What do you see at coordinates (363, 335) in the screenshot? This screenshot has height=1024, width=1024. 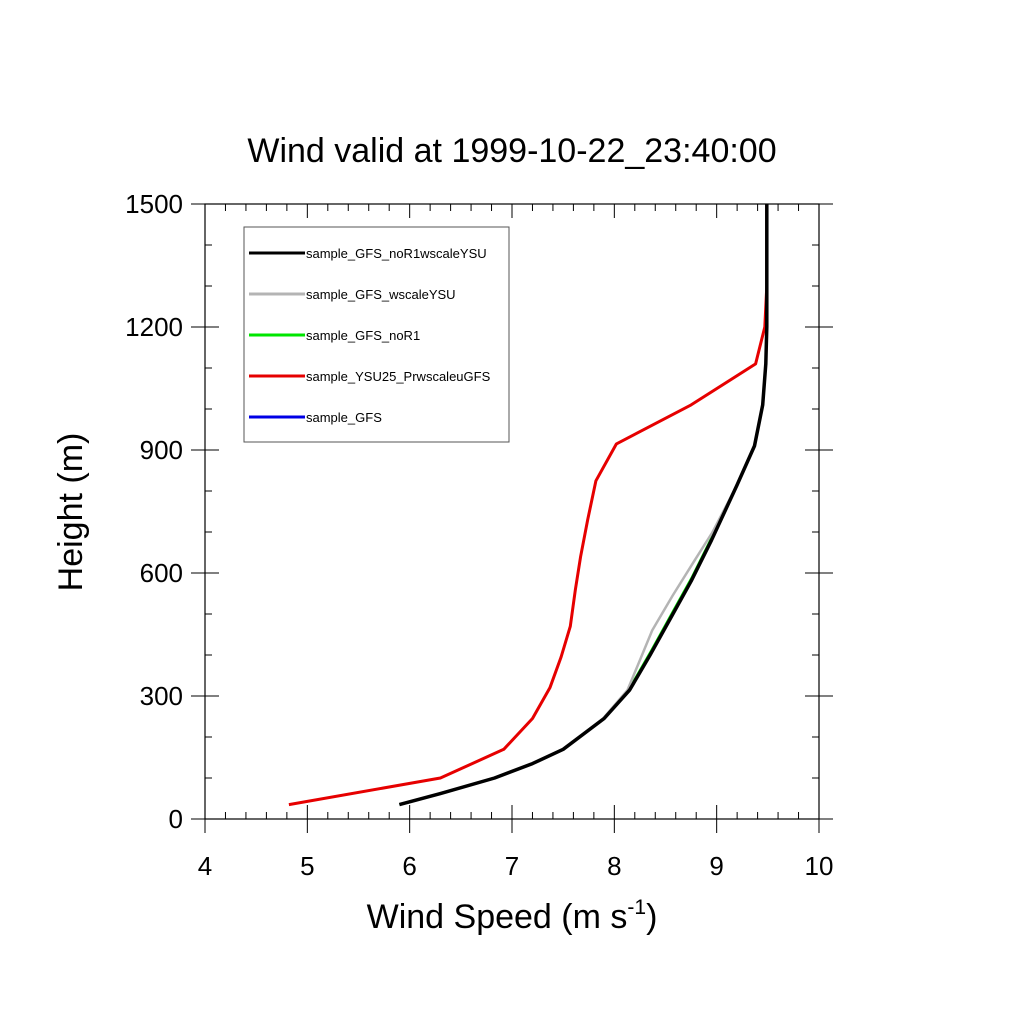 I see `legend-label: sample_GFS_noR1` at bounding box center [363, 335].